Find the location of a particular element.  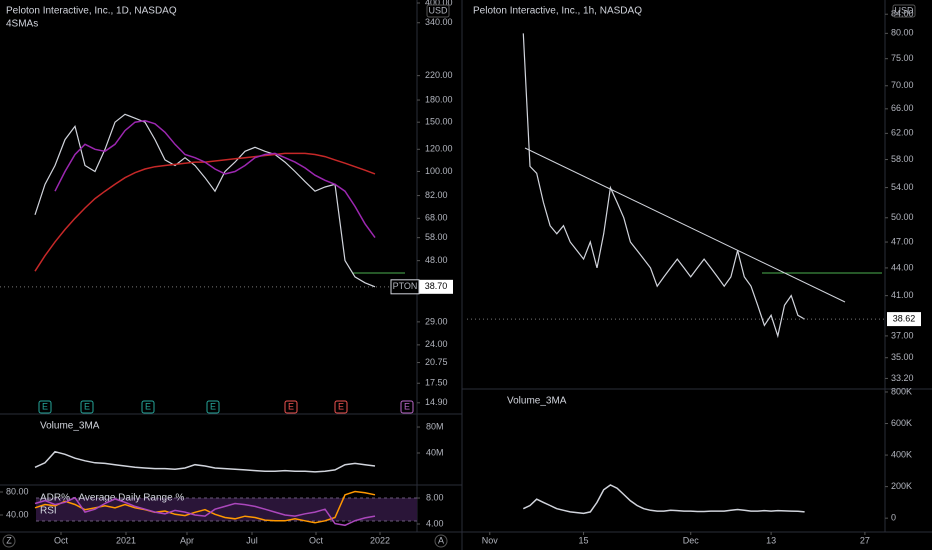

last-price-label: 38.62 is located at coordinates (904, 318).